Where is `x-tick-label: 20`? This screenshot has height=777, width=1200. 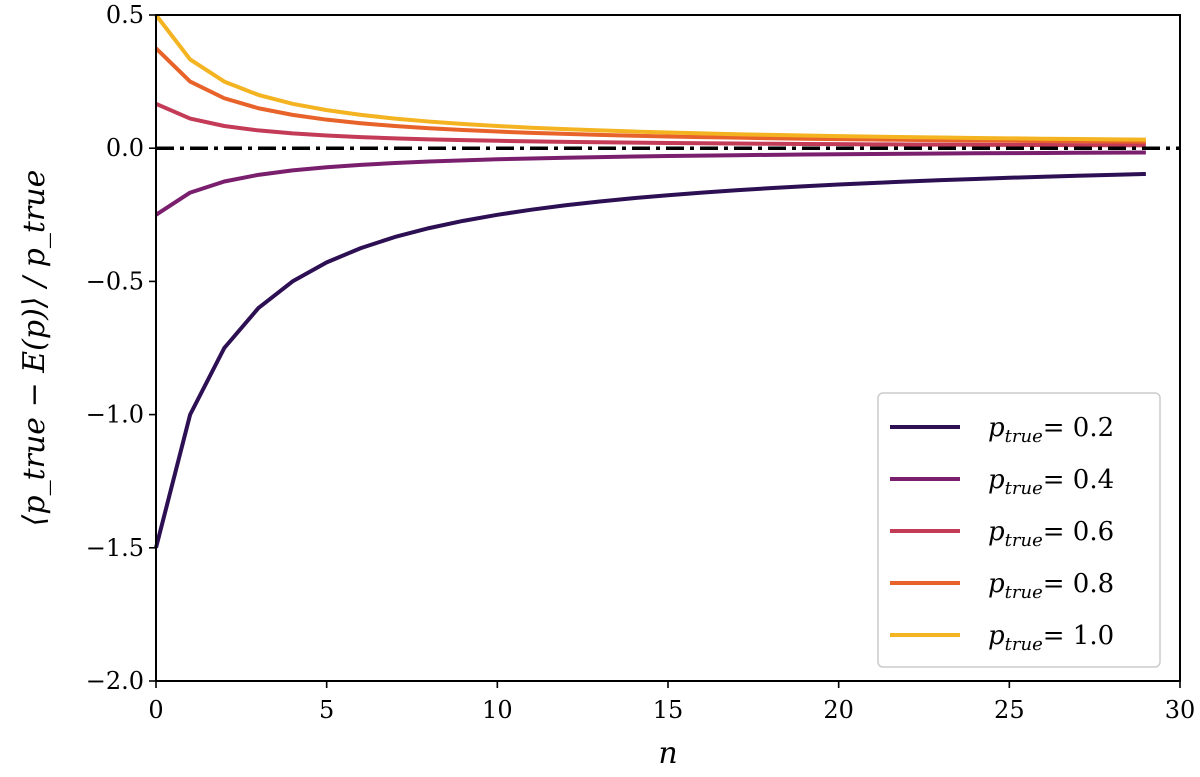 x-tick-label: 20 is located at coordinates (838, 710).